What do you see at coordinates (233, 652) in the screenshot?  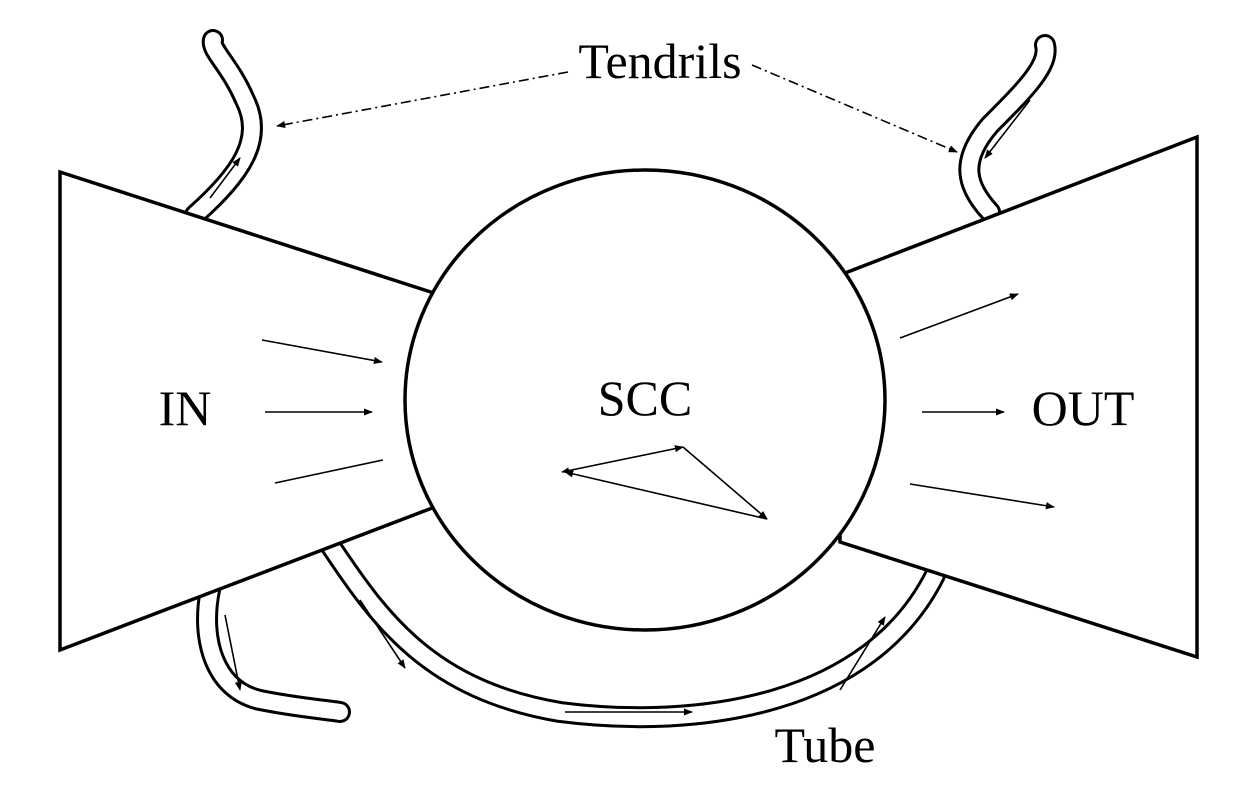 I see `tendril-bottom-left-arrow` at bounding box center [233, 652].